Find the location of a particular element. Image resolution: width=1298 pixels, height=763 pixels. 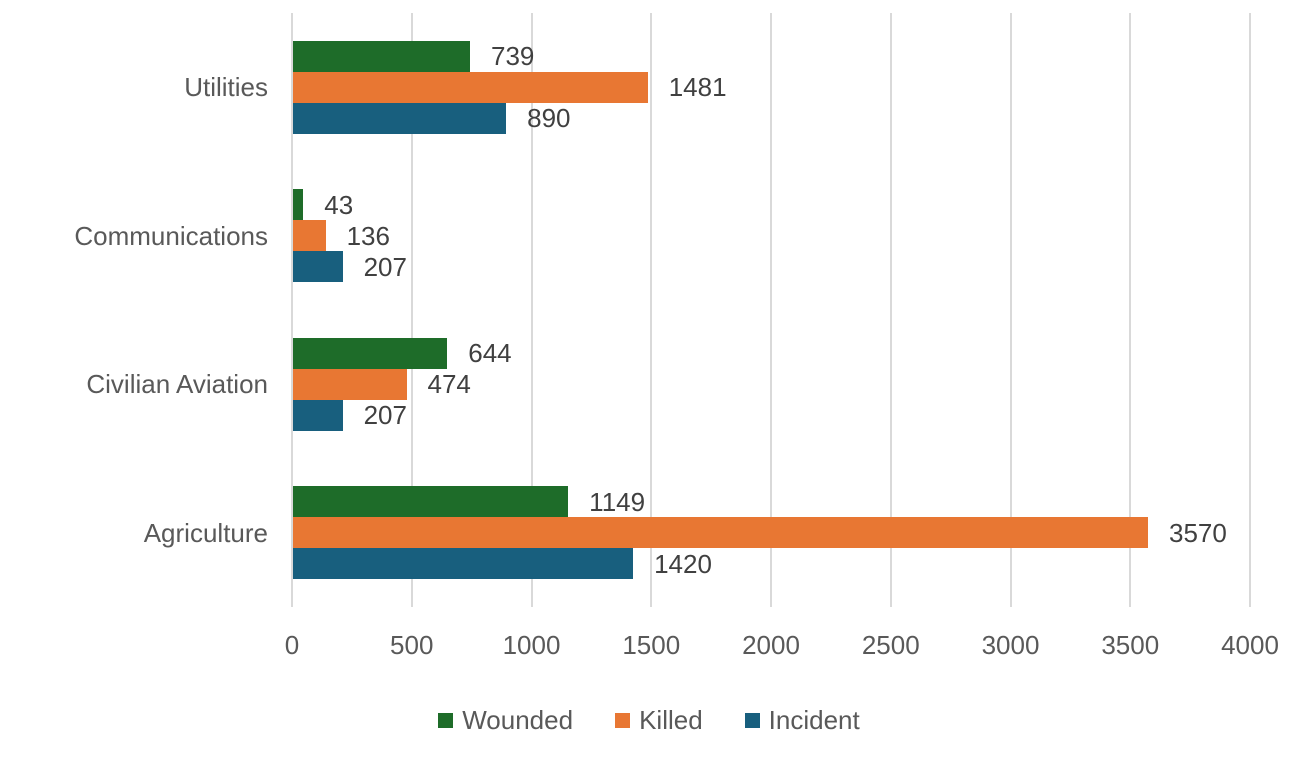

bar-value-label: 739 is located at coordinates (512, 56).